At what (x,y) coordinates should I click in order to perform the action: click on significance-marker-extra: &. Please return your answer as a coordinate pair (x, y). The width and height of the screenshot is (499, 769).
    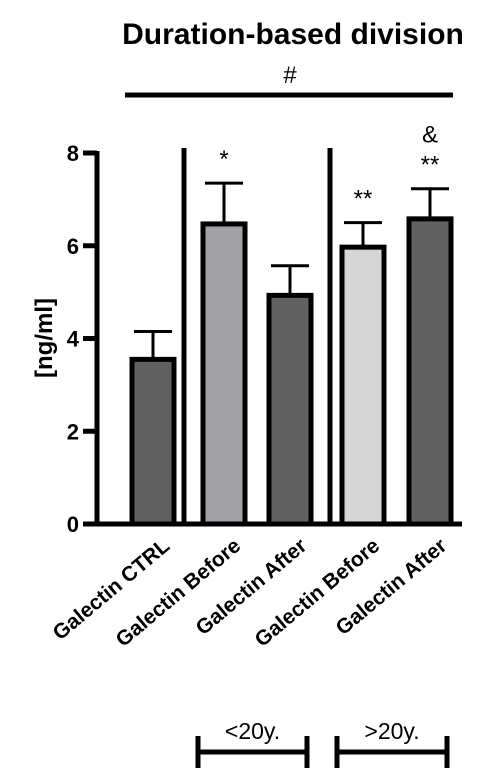
    Looking at the image, I should click on (430, 135).